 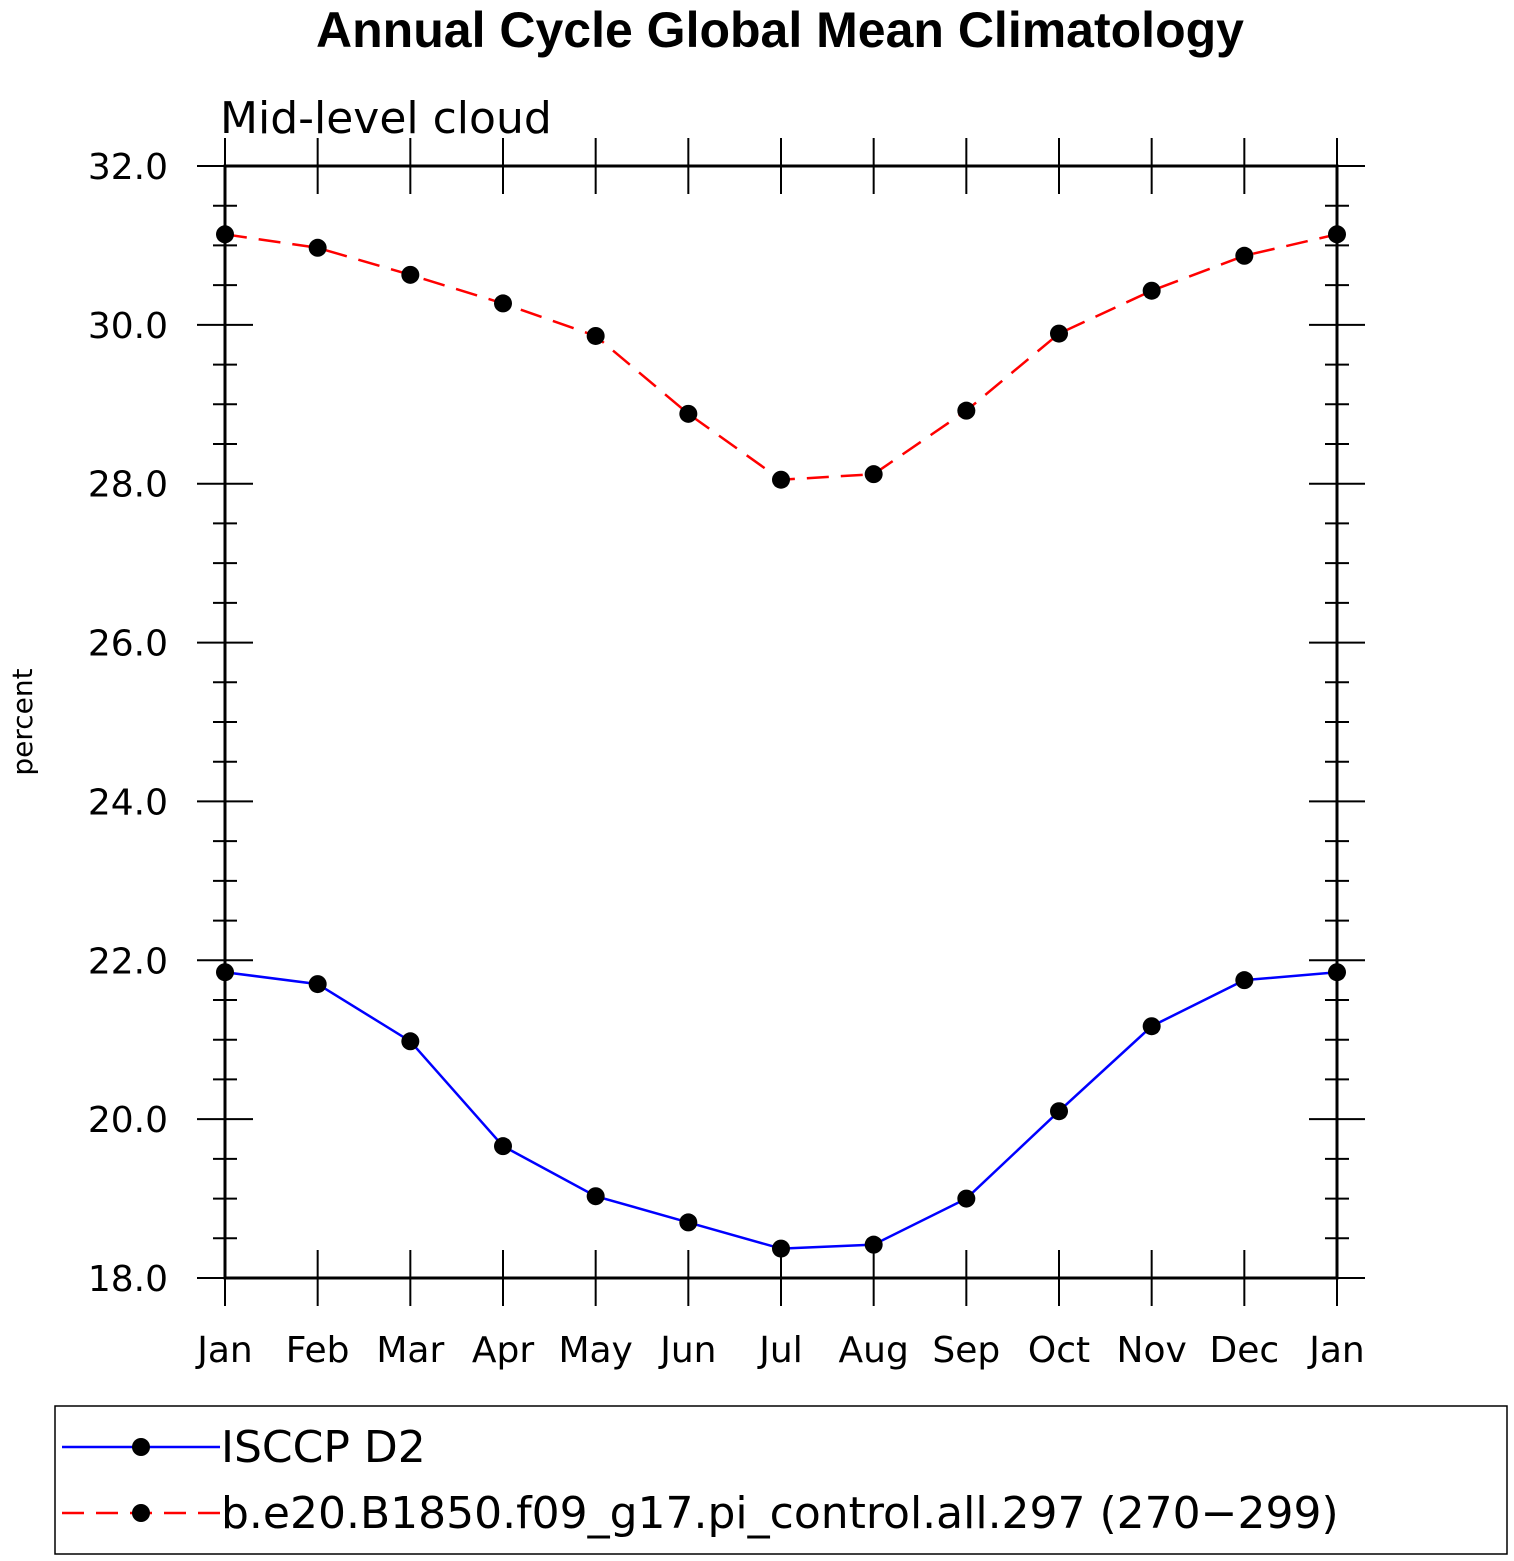 What do you see at coordinates (966, 1350) in the screenshot?
I see `x-tick-label: Sep` at bounding box center [966, 1350].